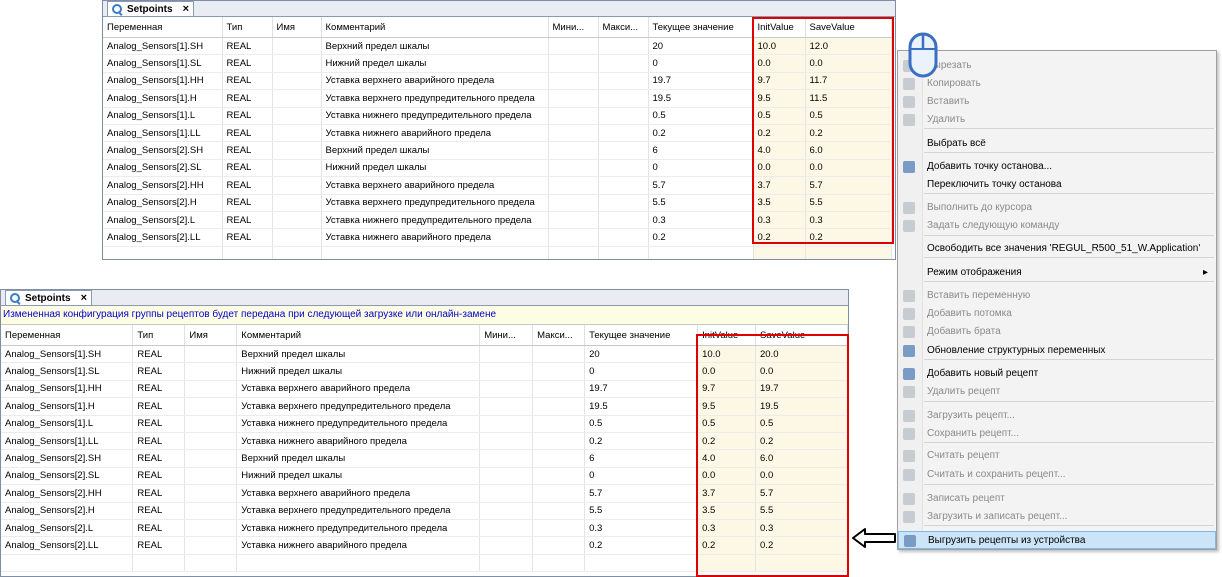 The height and width of the screenshot is (577, 1222). What do you see at coordinates (801, 389) in the screenshot?
I see `cell-save-value: 19.7` at bounding box center [801, 389].